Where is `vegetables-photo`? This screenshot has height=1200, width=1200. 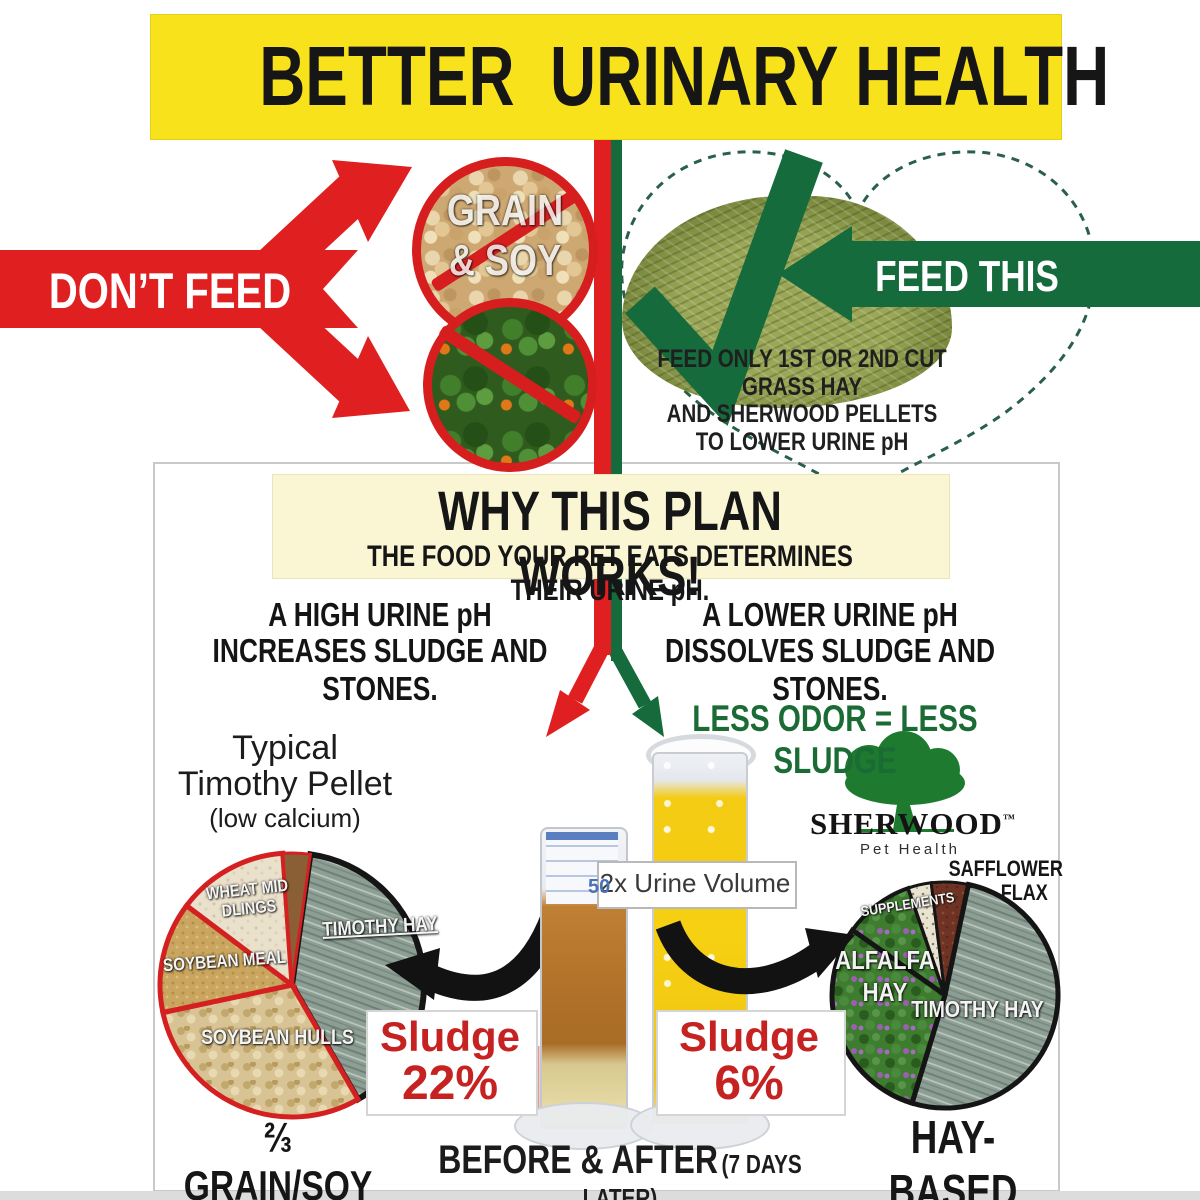
vegetables-photo is located at coordinates (510, 385).